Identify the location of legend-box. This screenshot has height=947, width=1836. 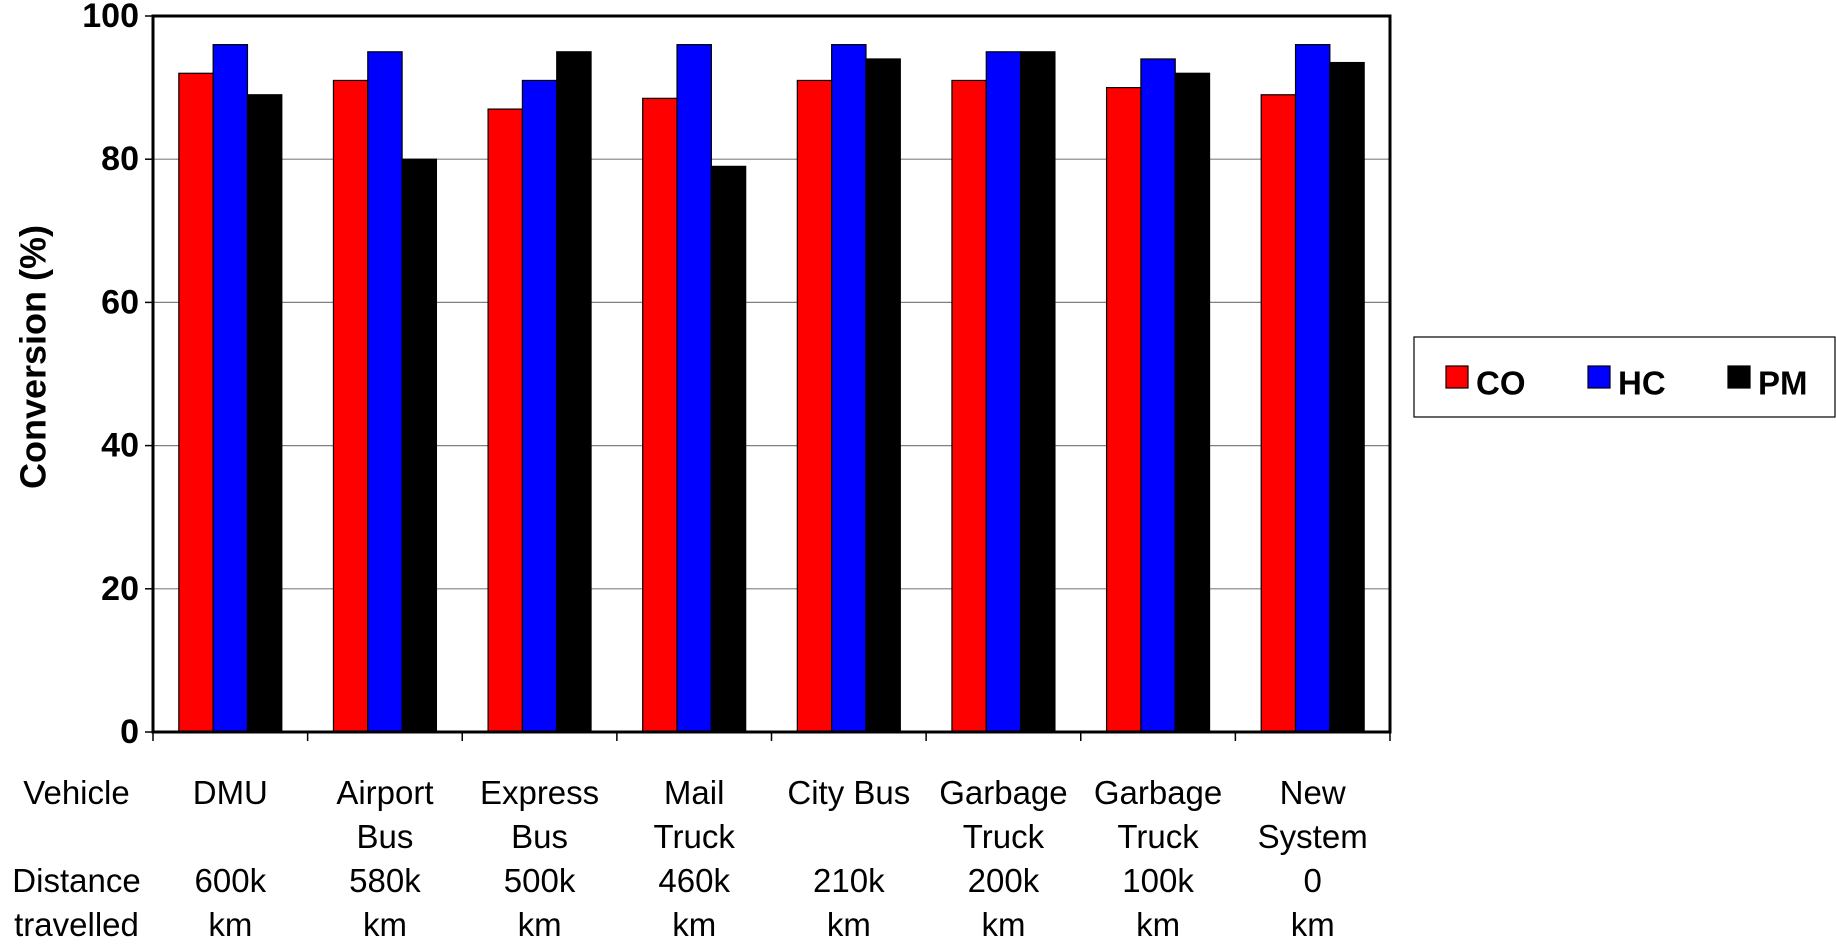
(1624, 377).